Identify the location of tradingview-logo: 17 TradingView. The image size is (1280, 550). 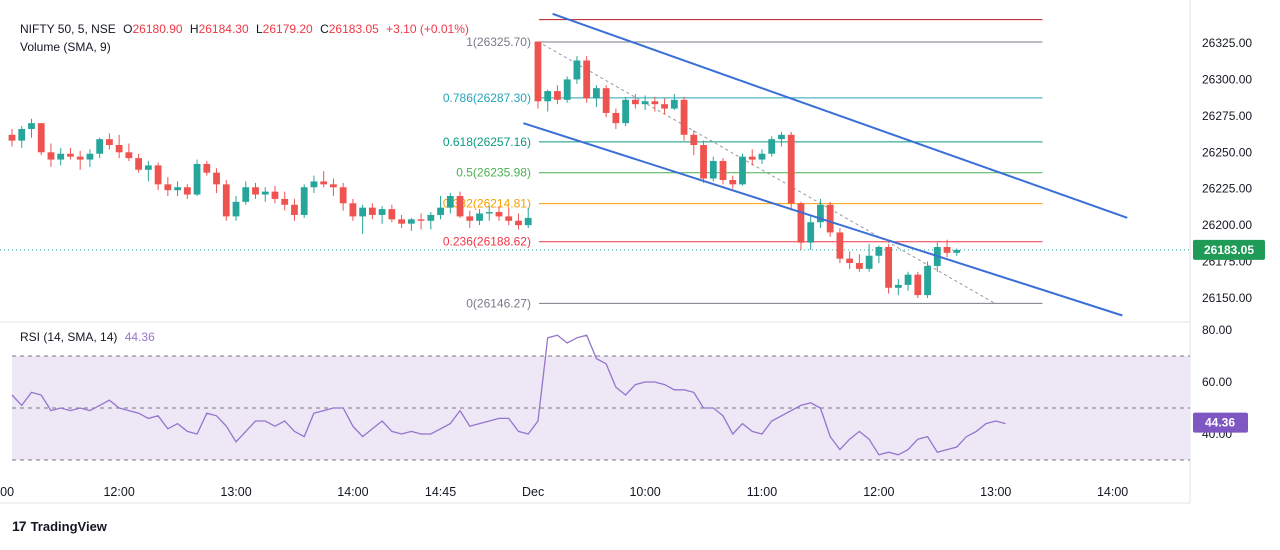
(59, 526).